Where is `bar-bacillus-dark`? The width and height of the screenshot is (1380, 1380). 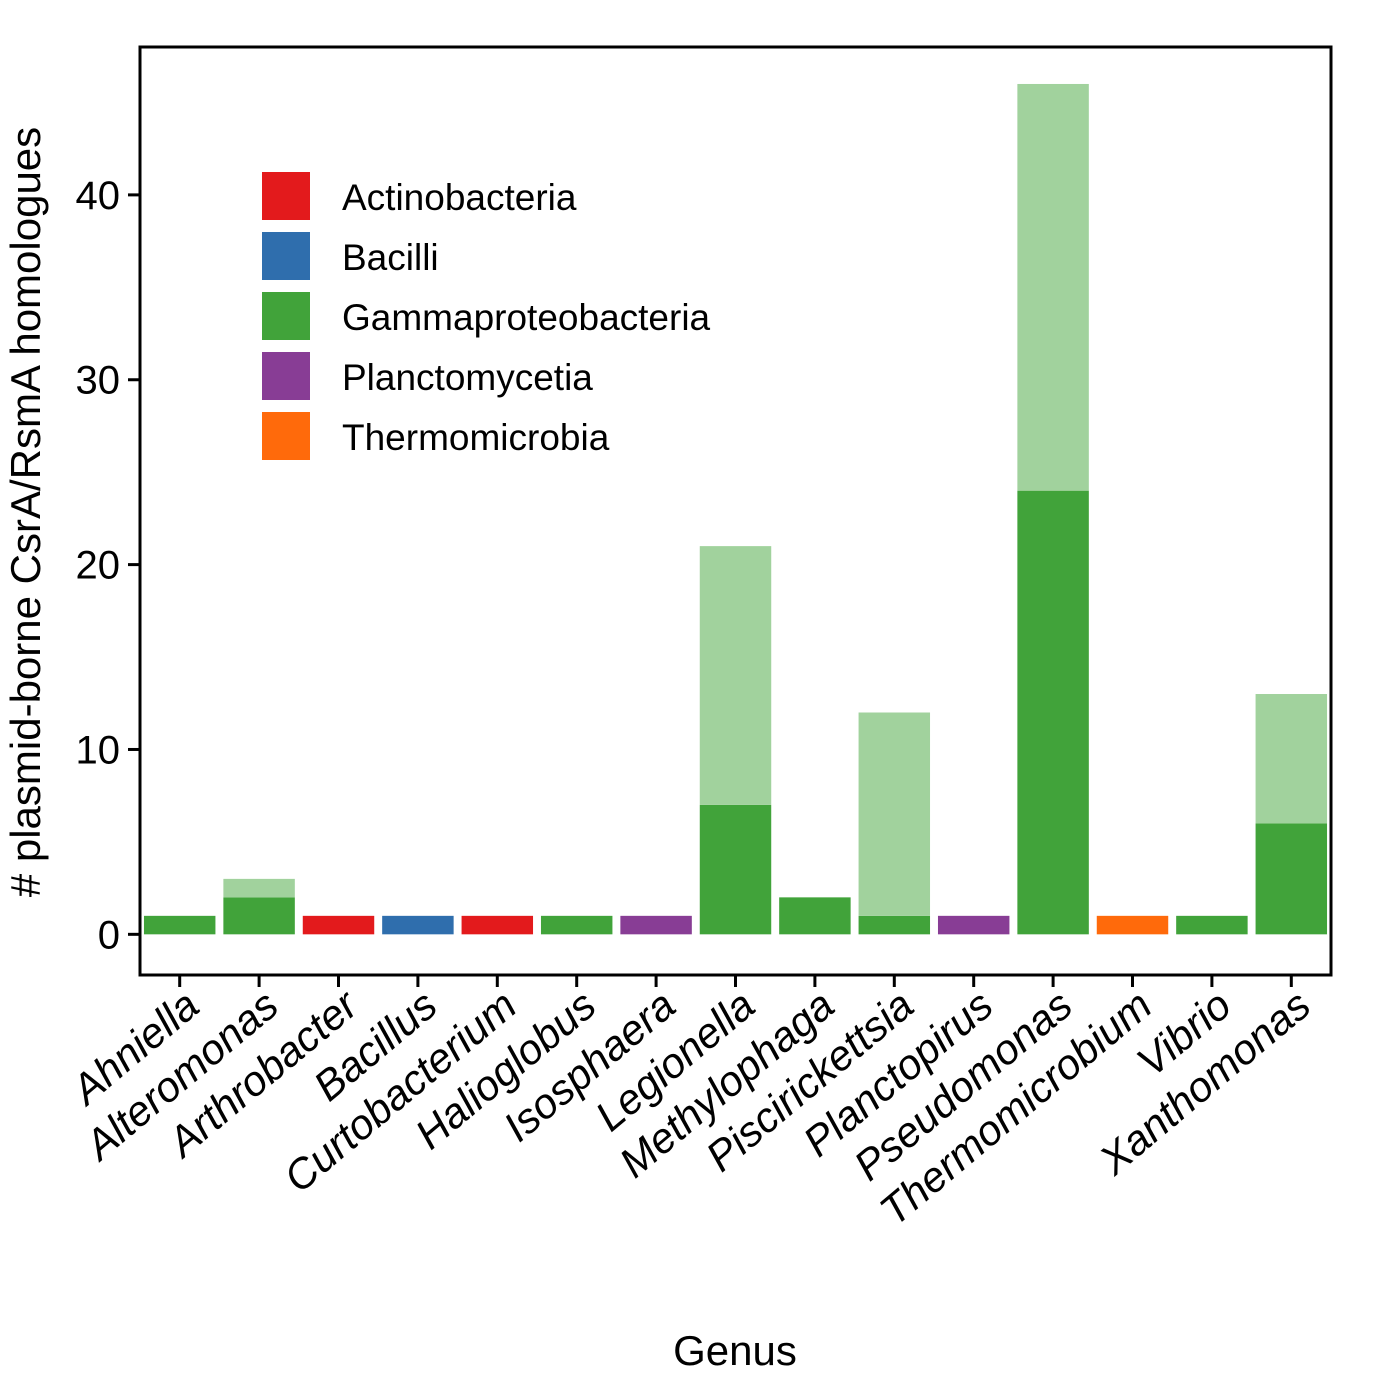
bar-bacillus-dark is located at coordinates (418, 925).